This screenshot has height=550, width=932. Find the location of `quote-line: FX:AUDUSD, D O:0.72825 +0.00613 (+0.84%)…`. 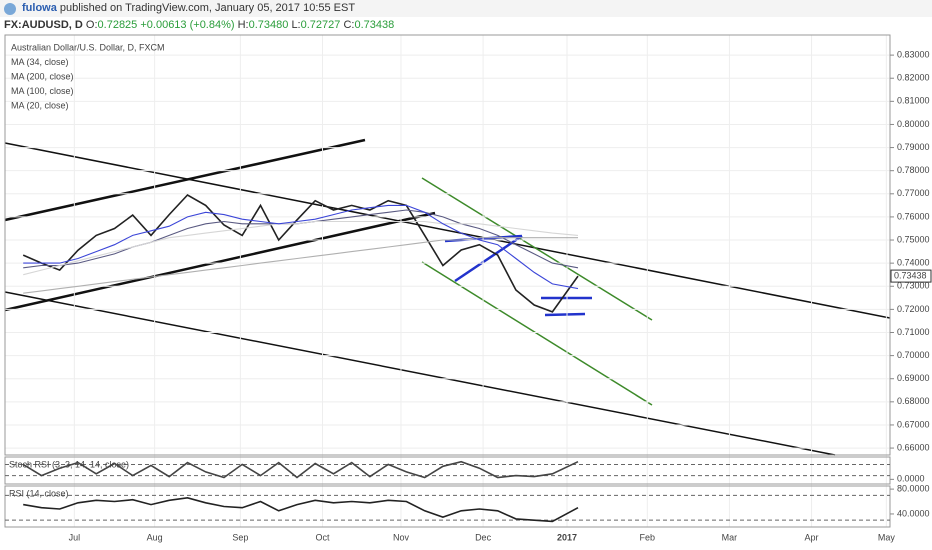

quote-line: FX:AUDUSD, D O:0.72825 +0.00613 (+0.84%)… is located at coordinates (199, 25).